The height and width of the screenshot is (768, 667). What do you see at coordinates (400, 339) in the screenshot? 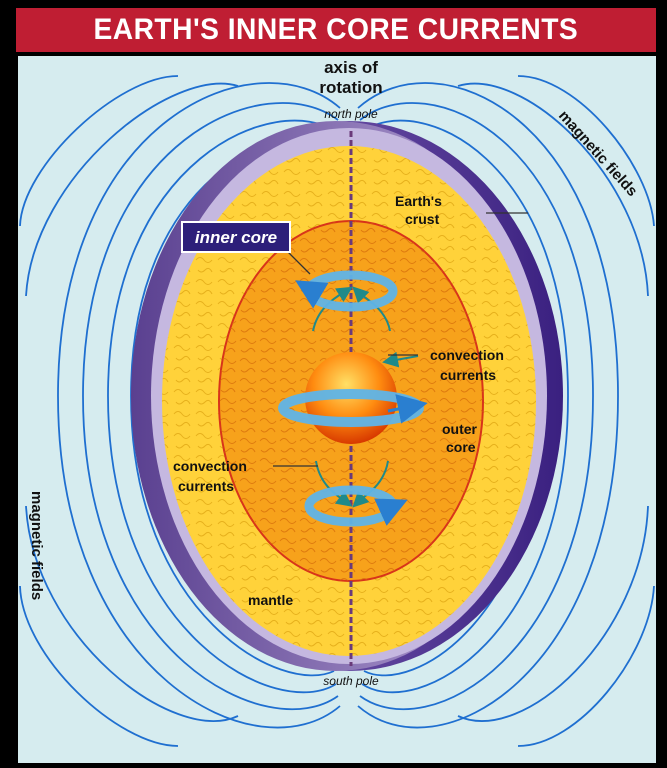
I see `leader-lines` at bounding box center [400, 339].